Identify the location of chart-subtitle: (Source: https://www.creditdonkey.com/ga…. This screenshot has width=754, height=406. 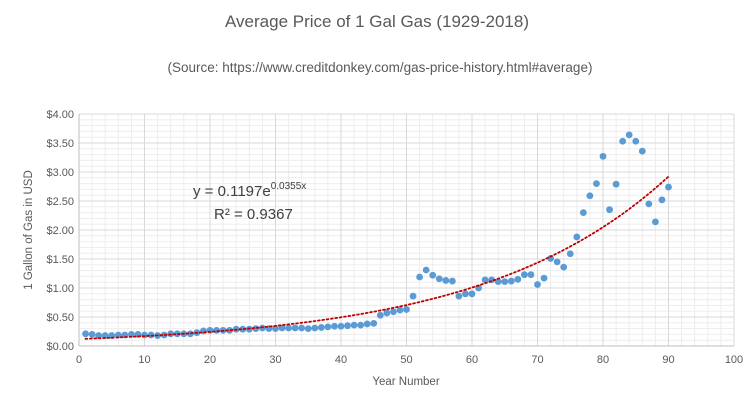
(380, 67).